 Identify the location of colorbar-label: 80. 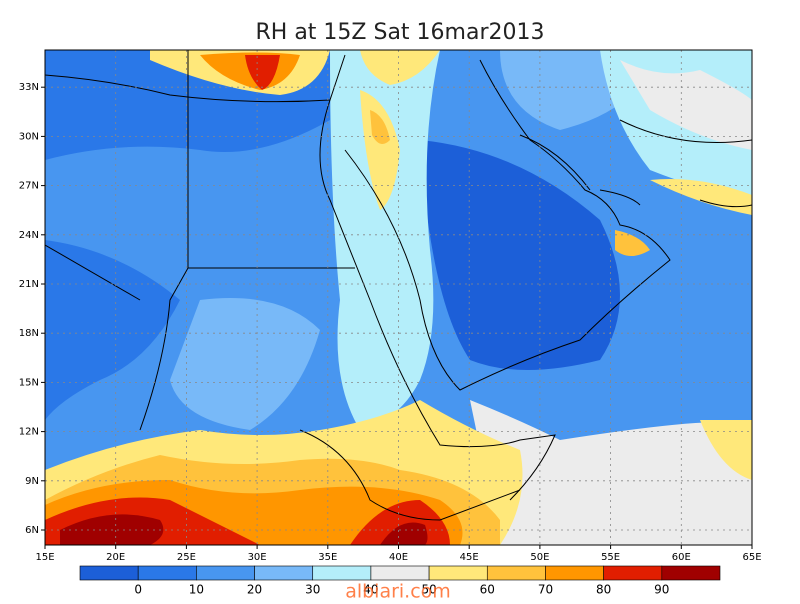
(603, 590).